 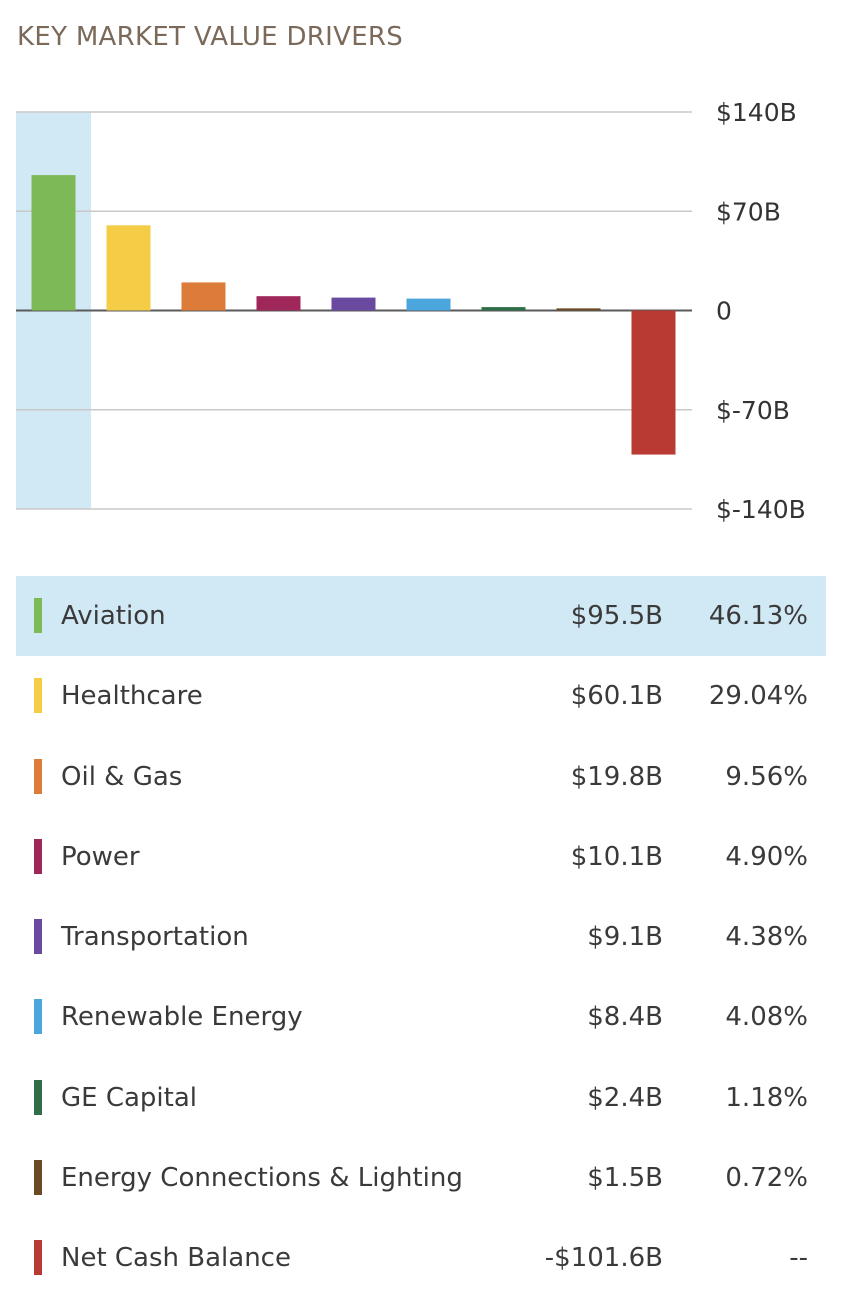 What do you see at coordinates (129, 1097) in the screenshot?
I see `legend-label: GE Capital` at bounding box center [129, 1097].